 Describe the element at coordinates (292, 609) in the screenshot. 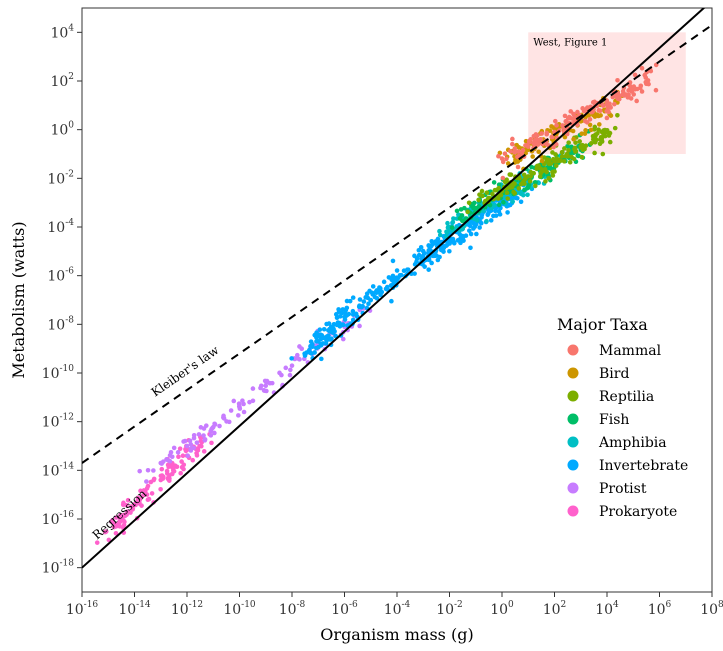

I see `x-tick-label: 10⁻⁸` at that location.